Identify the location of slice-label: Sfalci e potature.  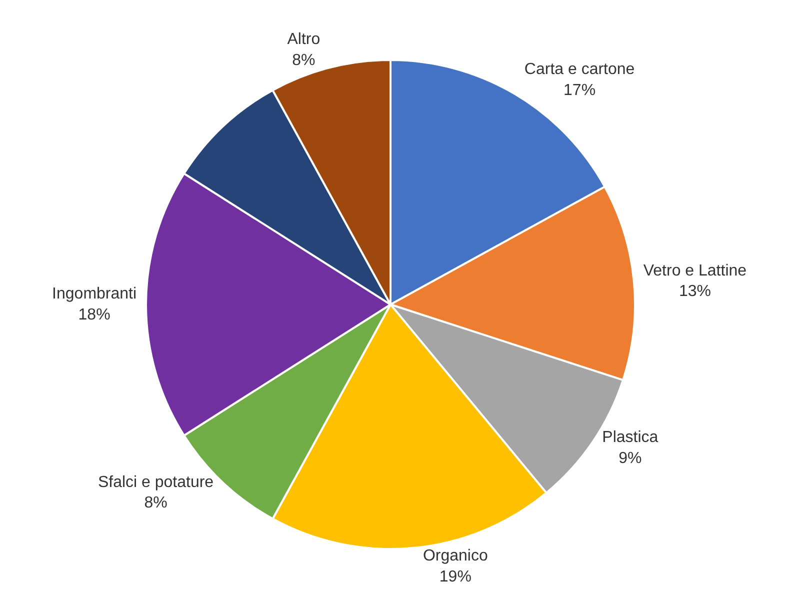
(156, 482).